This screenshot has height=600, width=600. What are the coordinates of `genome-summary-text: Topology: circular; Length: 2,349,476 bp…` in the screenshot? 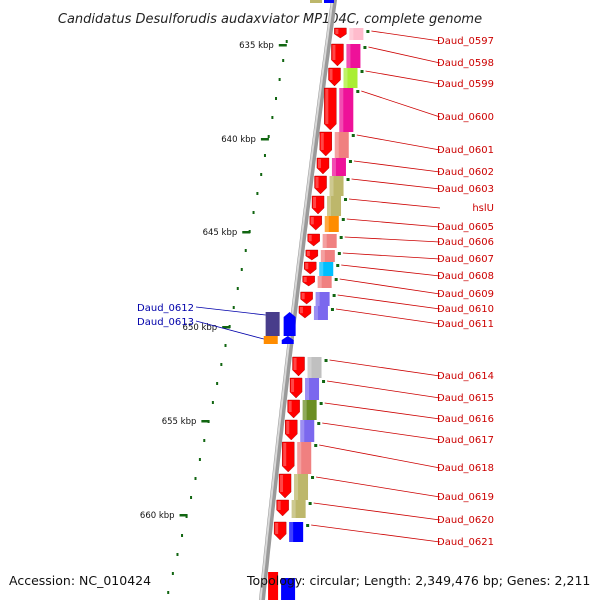 It's located at (418, 580).